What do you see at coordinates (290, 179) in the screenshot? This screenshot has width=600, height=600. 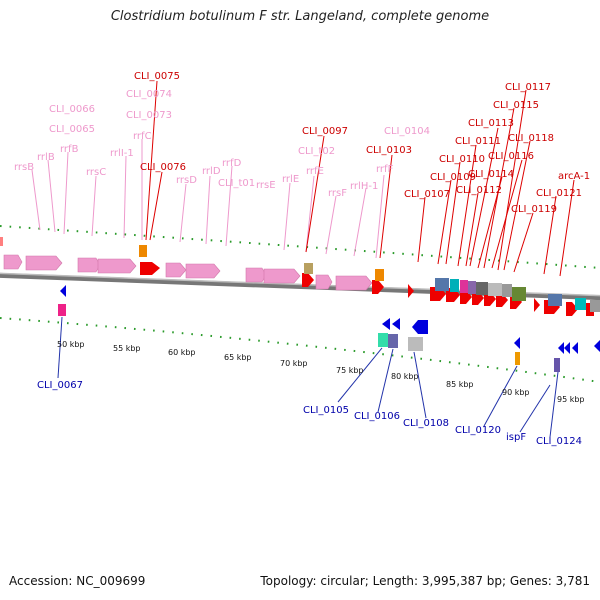 I see `feature-label: rrlE` at bounding box center [290, 179].